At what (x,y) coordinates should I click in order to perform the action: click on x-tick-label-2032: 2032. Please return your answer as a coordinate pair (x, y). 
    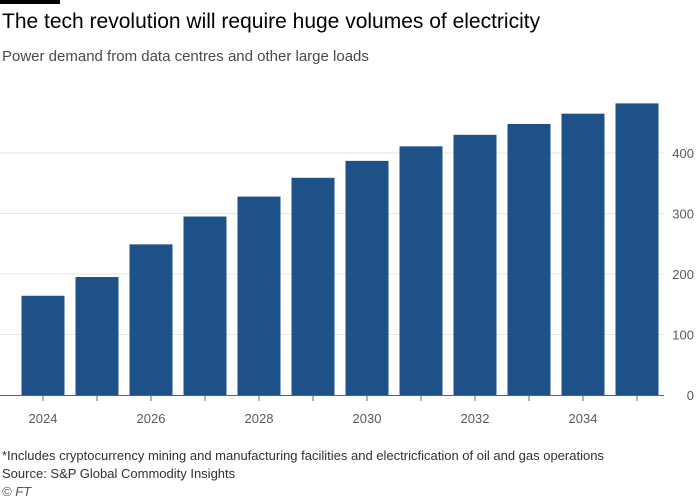
    Looking at the image, I should click on (475, 418).